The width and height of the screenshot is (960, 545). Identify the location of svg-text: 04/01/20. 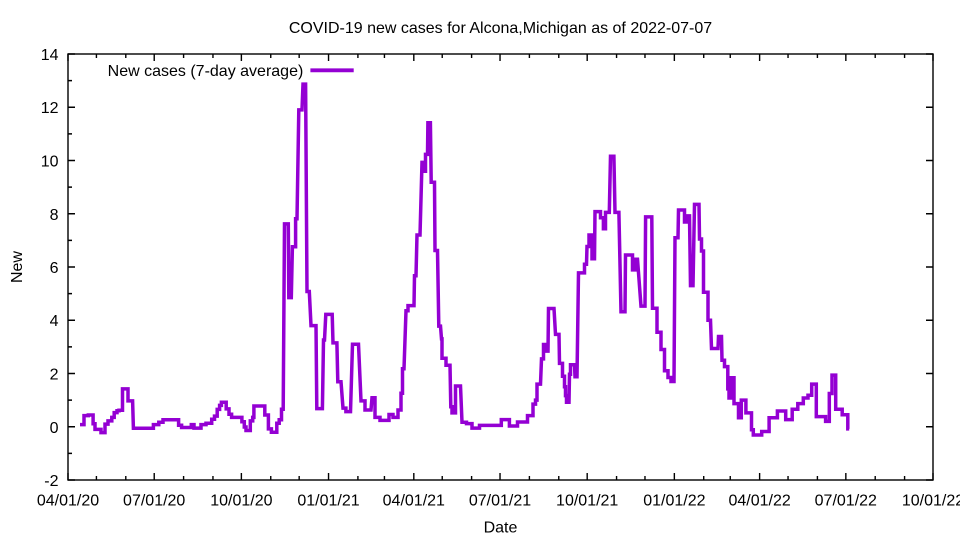
(68, 500).